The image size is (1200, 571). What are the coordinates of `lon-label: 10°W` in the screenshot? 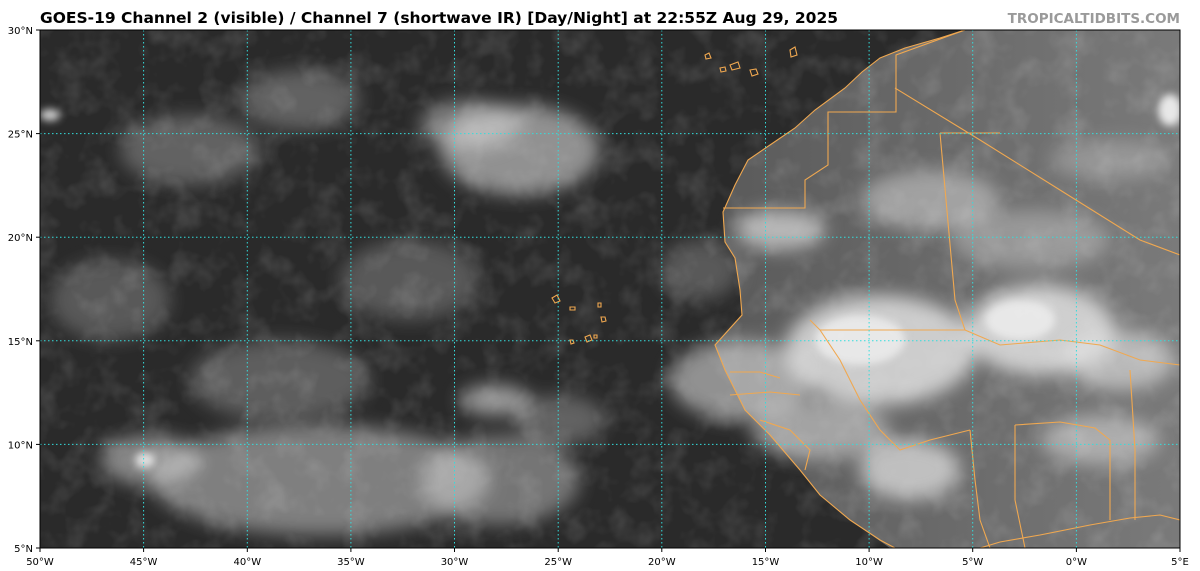 It's located at (869, 562).